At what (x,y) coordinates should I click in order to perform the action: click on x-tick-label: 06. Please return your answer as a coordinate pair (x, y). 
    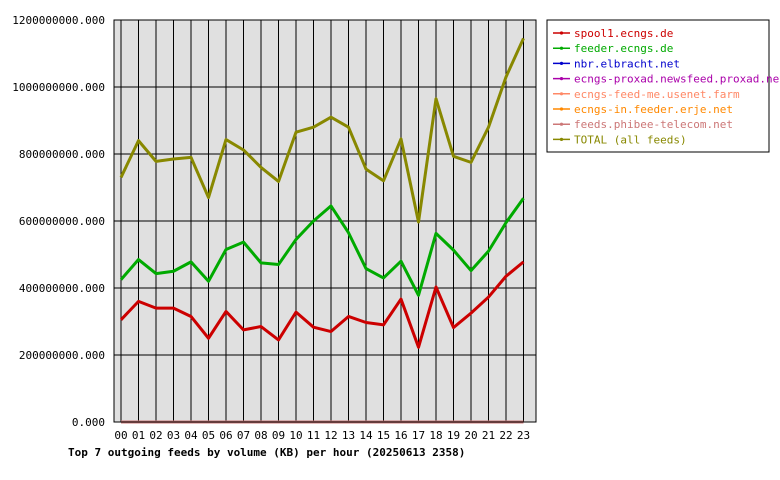
    Looking at the image, I should click on (225, 435).